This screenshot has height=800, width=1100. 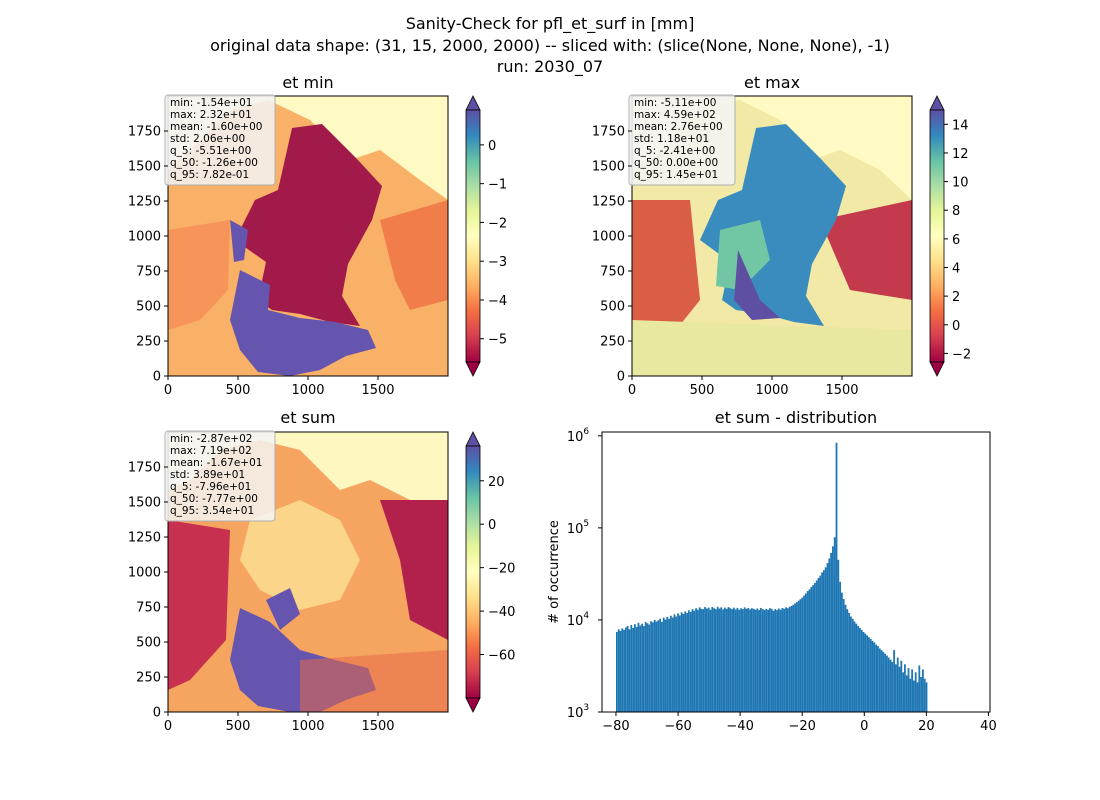 What do you see at coordinates (950, 236) in the screenshot?
I see `colorbar-et-max: 14 12 10 8 6 4 2 0 −2` at bounding box center [950, 236].